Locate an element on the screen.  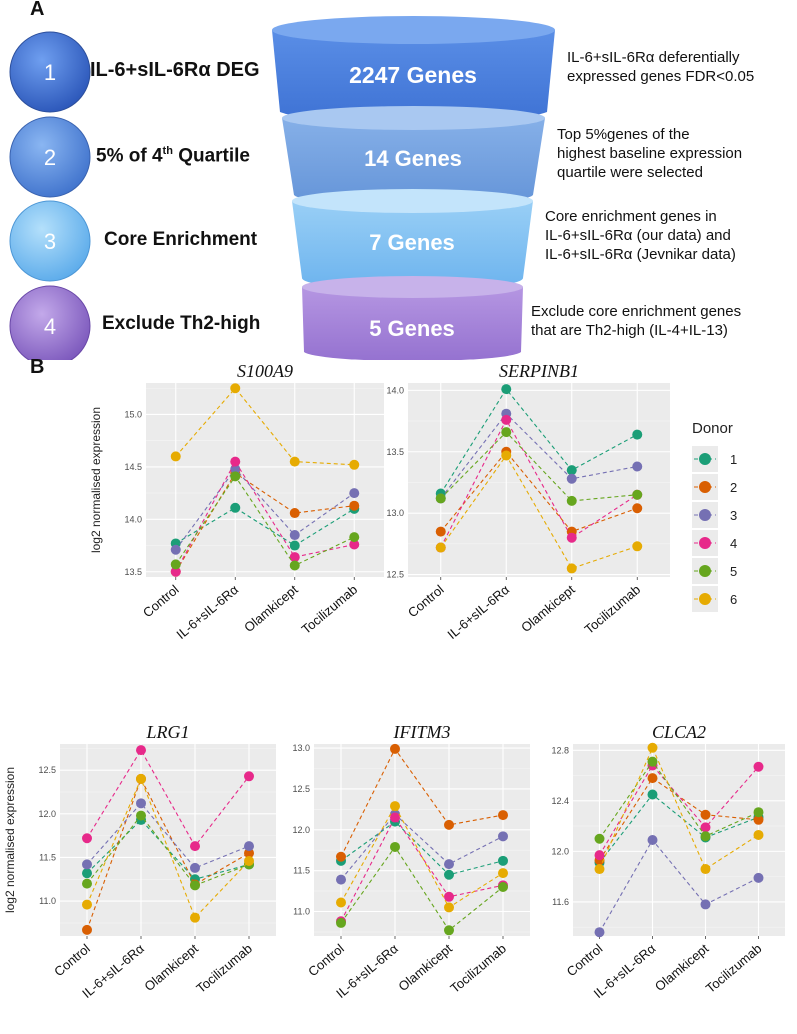
funnel-segment-3: 7 Genes is located at coordinates (412, 240).